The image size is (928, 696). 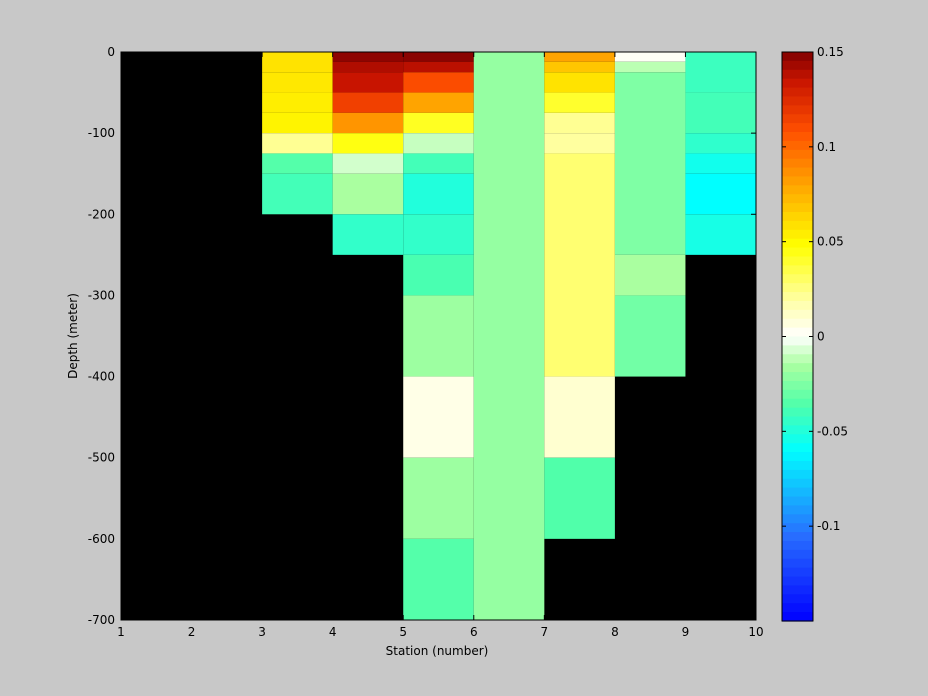 I want to click on colorbar-tick-label: 0.05, so click(x=830, y=242).